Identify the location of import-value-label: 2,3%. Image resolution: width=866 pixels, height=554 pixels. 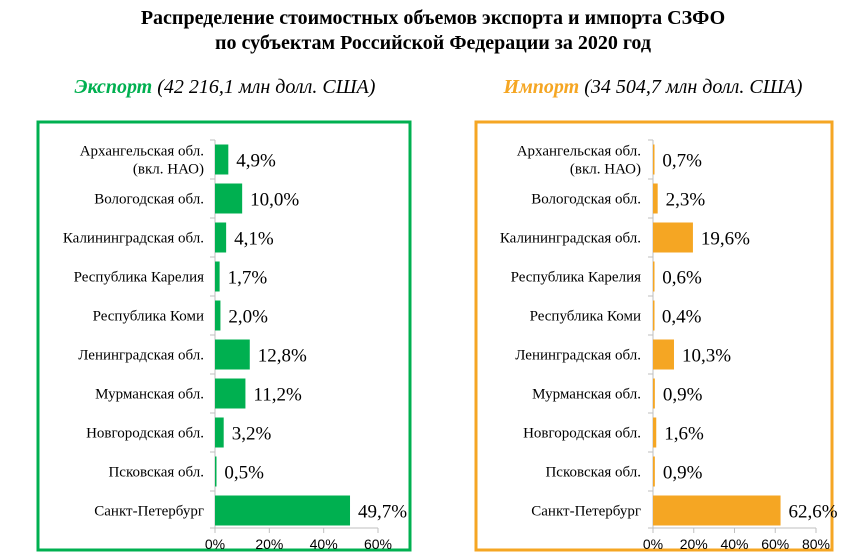
(686, 200).